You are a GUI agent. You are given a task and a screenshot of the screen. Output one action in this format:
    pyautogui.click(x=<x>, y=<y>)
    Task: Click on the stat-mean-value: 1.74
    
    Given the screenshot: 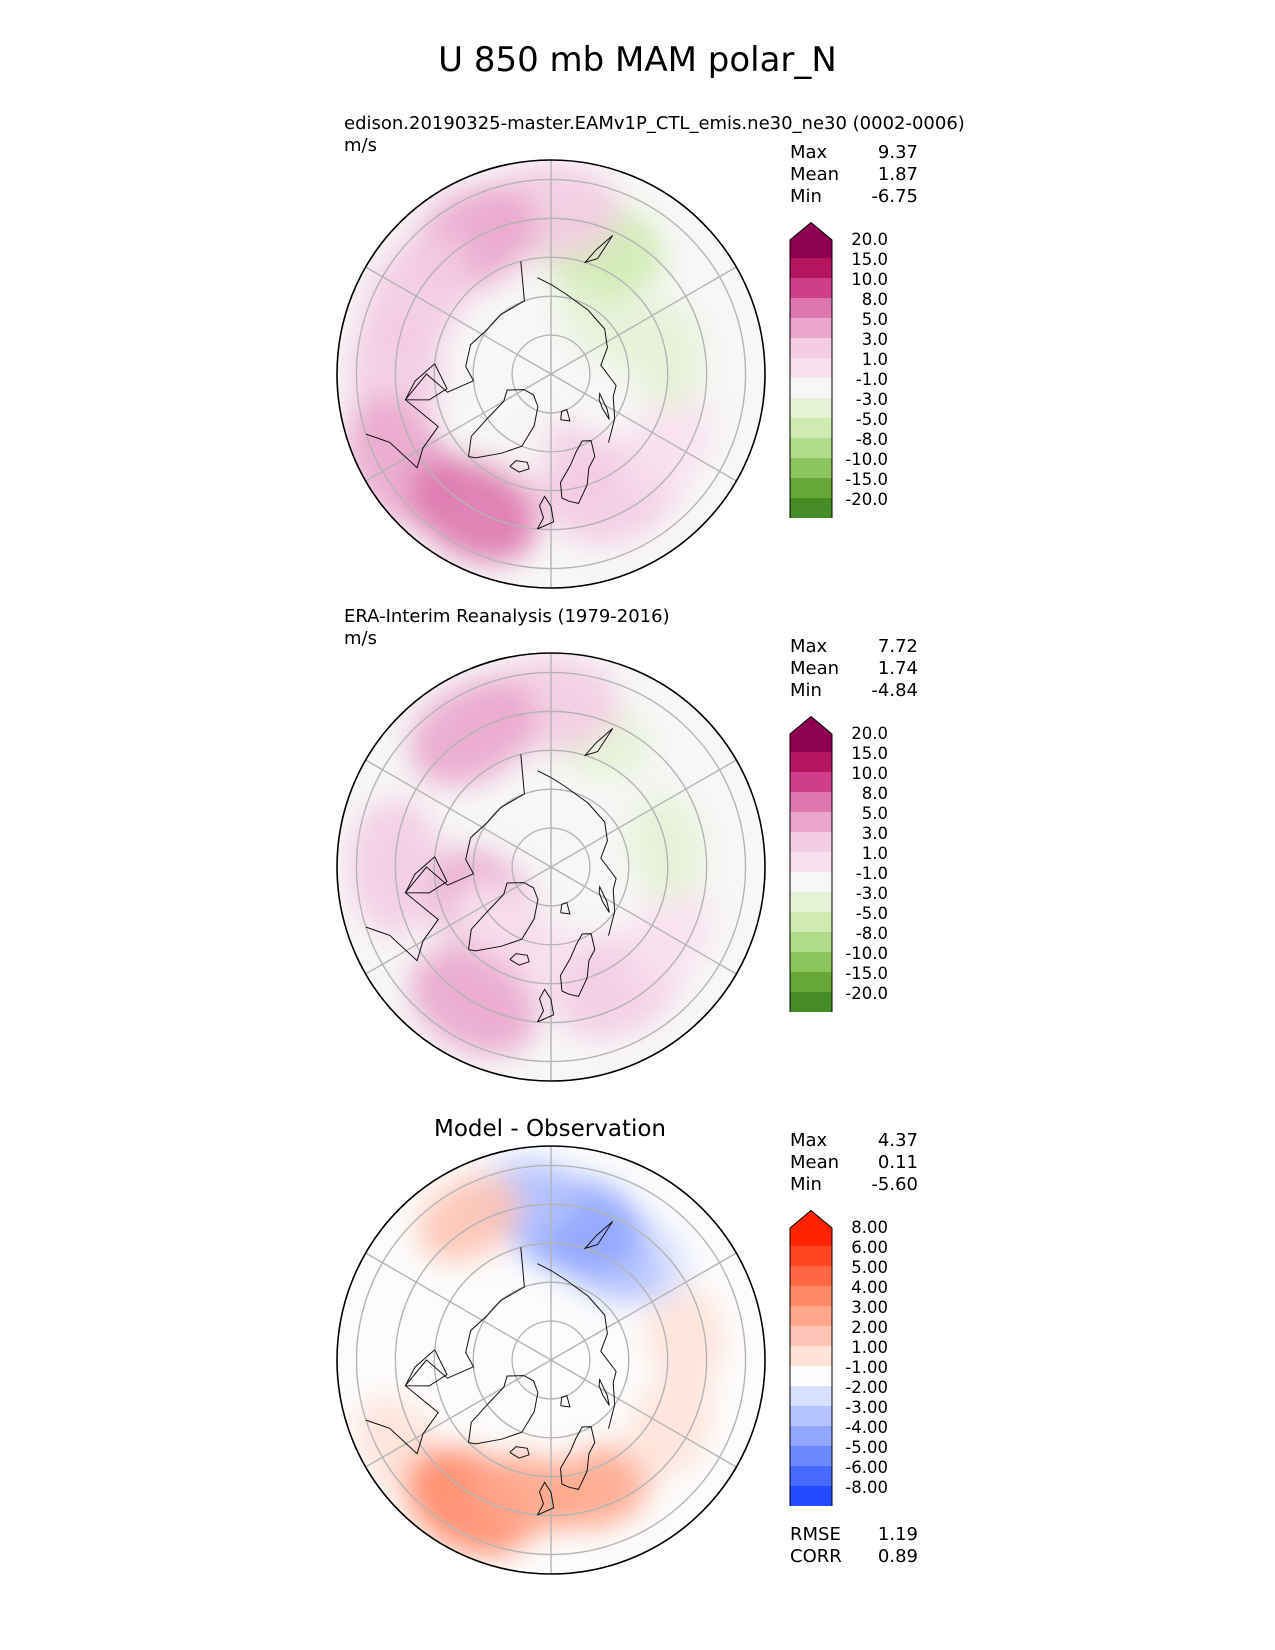 What is the action you would take?
    pyautogui.click(x=897, y=668)
    